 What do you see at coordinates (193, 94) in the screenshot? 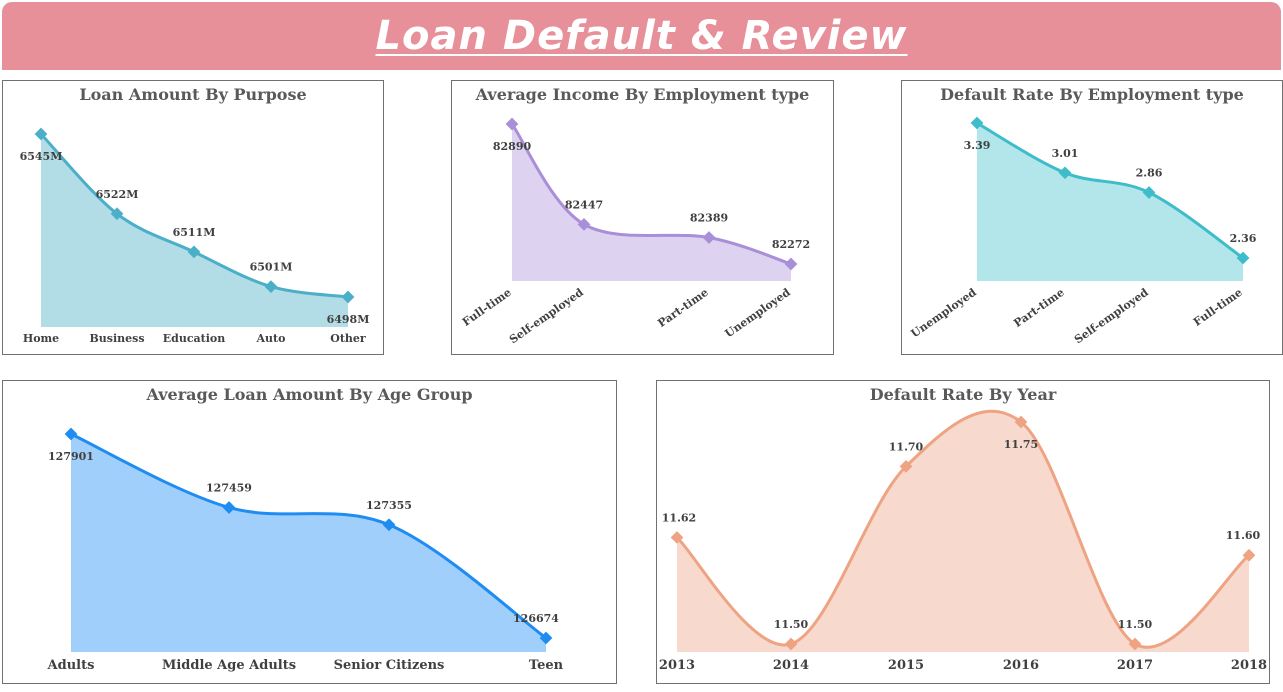
I see `chart-title: Loan Amount By Purpose` at bounding box center [193, 94].